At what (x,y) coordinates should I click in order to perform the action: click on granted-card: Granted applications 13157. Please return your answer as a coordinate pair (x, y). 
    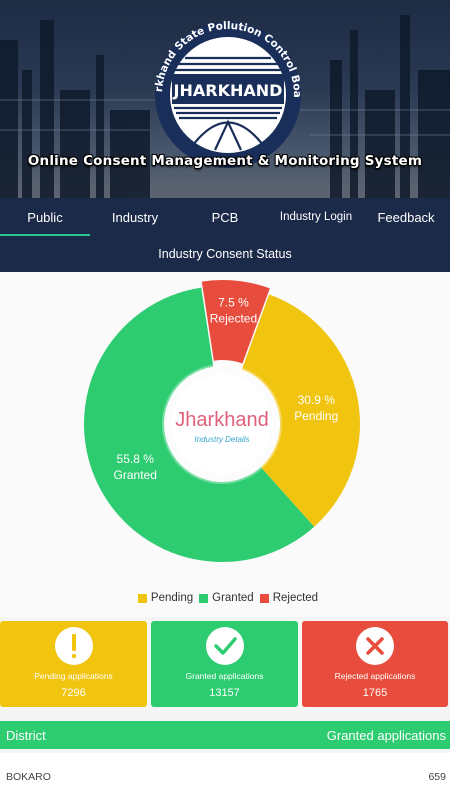
    Looking at the image, I should click on (224, 664).